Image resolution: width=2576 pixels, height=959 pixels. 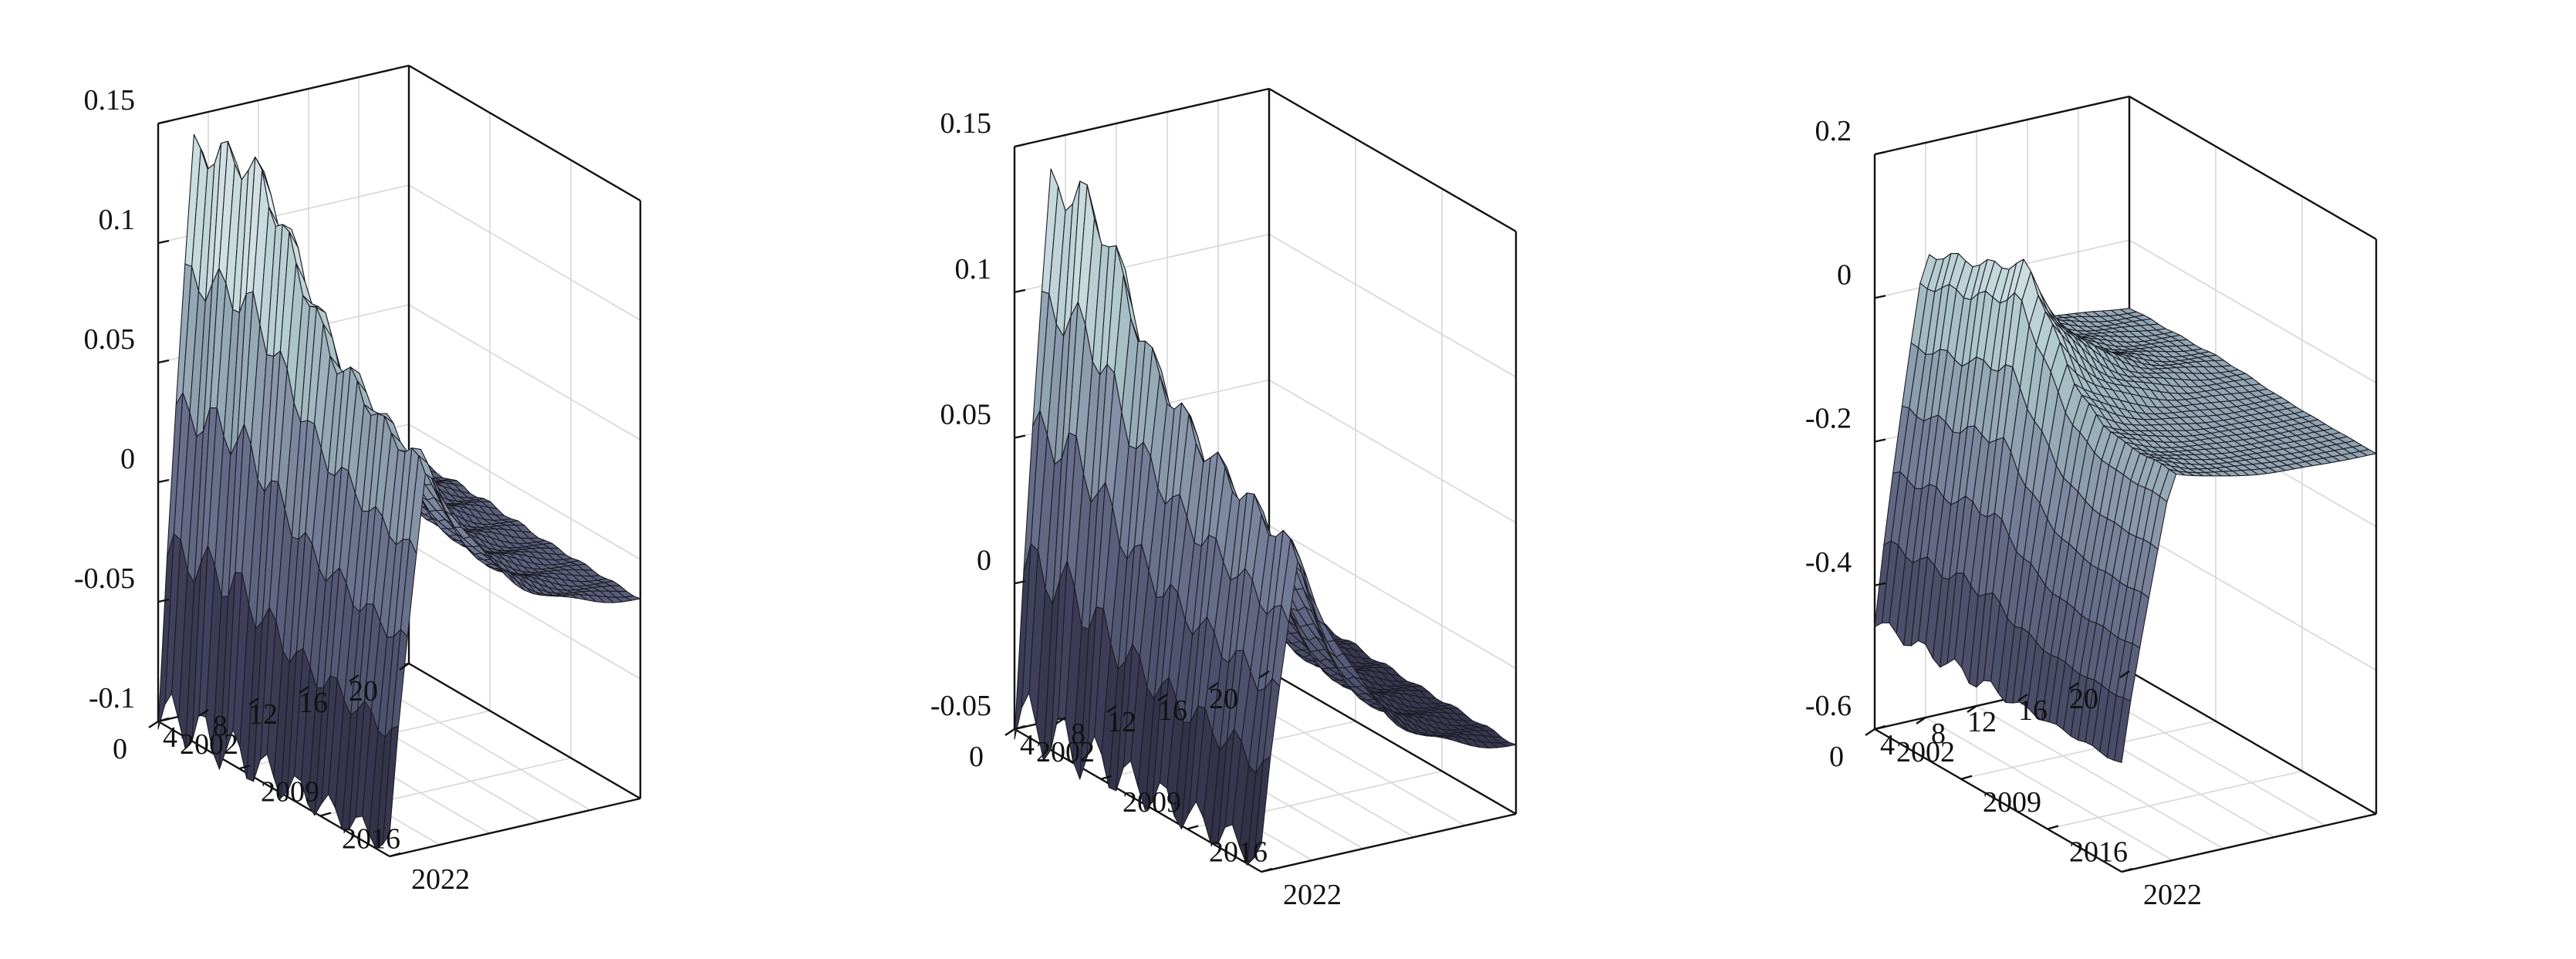 I want to click on z-tick-label: -0.4, so click(x=1828, y=562).